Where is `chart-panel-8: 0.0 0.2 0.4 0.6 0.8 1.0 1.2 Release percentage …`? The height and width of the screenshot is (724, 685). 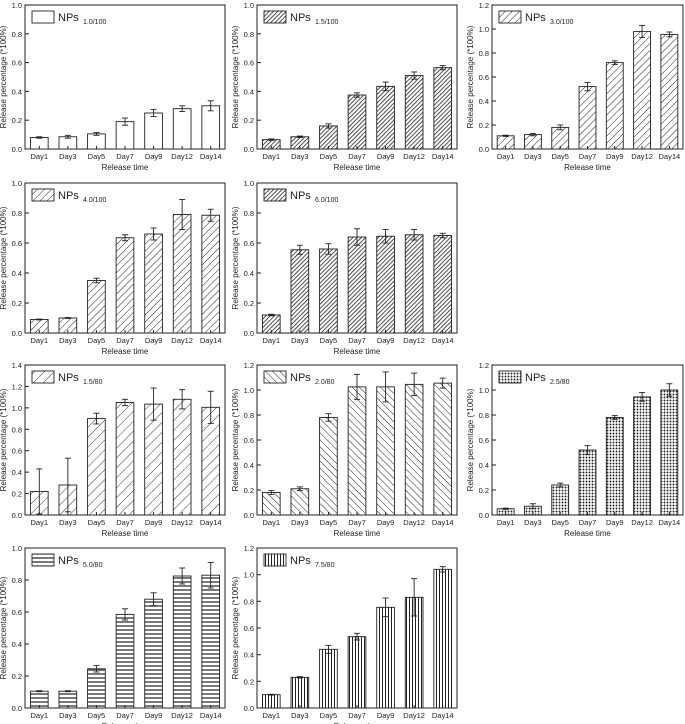 chart-panel-8: 0.0 0.2 0.4 0.6 0.8 1.0 1.2 Release percentage … is located at coordinates (575, 449).